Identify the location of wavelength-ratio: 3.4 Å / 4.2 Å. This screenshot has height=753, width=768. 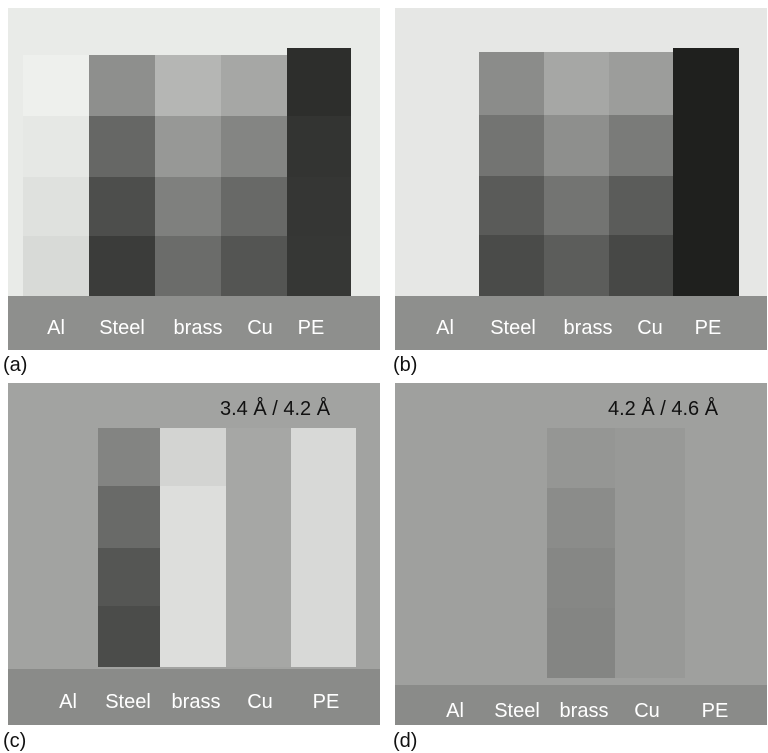
(275, 409).